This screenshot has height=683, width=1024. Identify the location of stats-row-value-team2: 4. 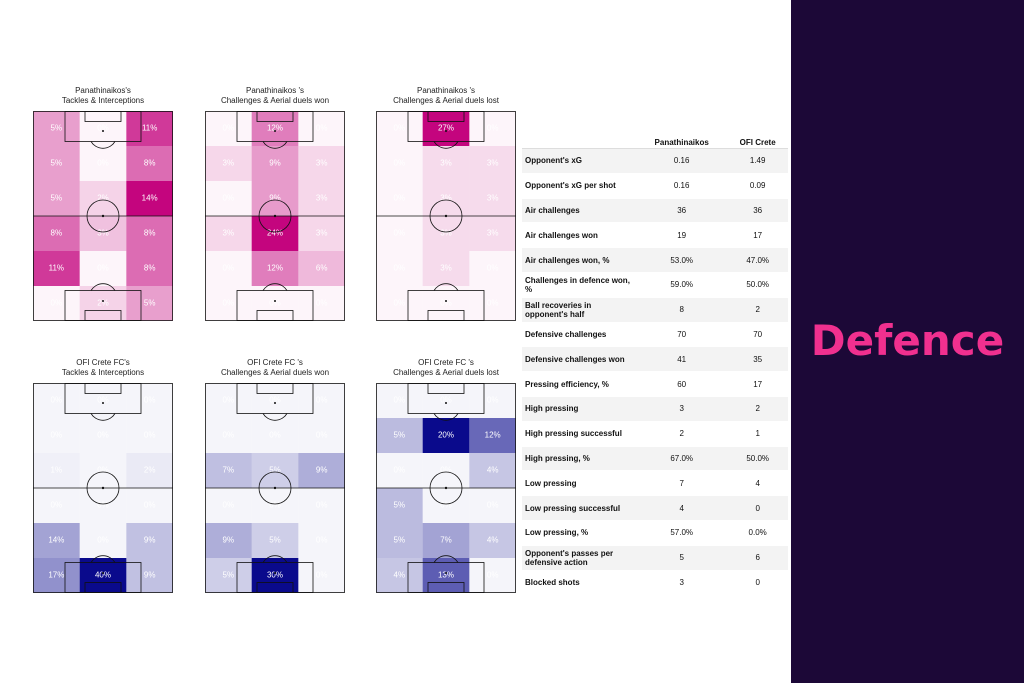
(757, 483).